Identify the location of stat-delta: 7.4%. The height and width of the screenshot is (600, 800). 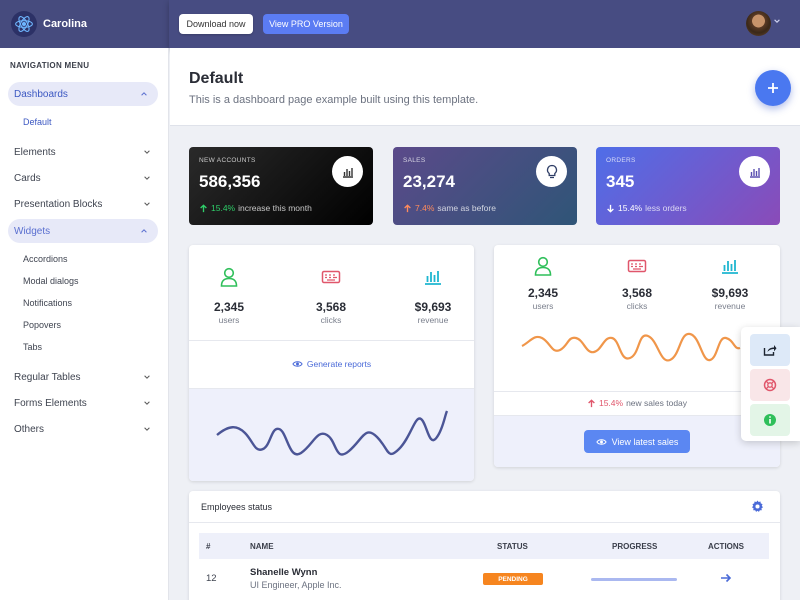
(425, 208).